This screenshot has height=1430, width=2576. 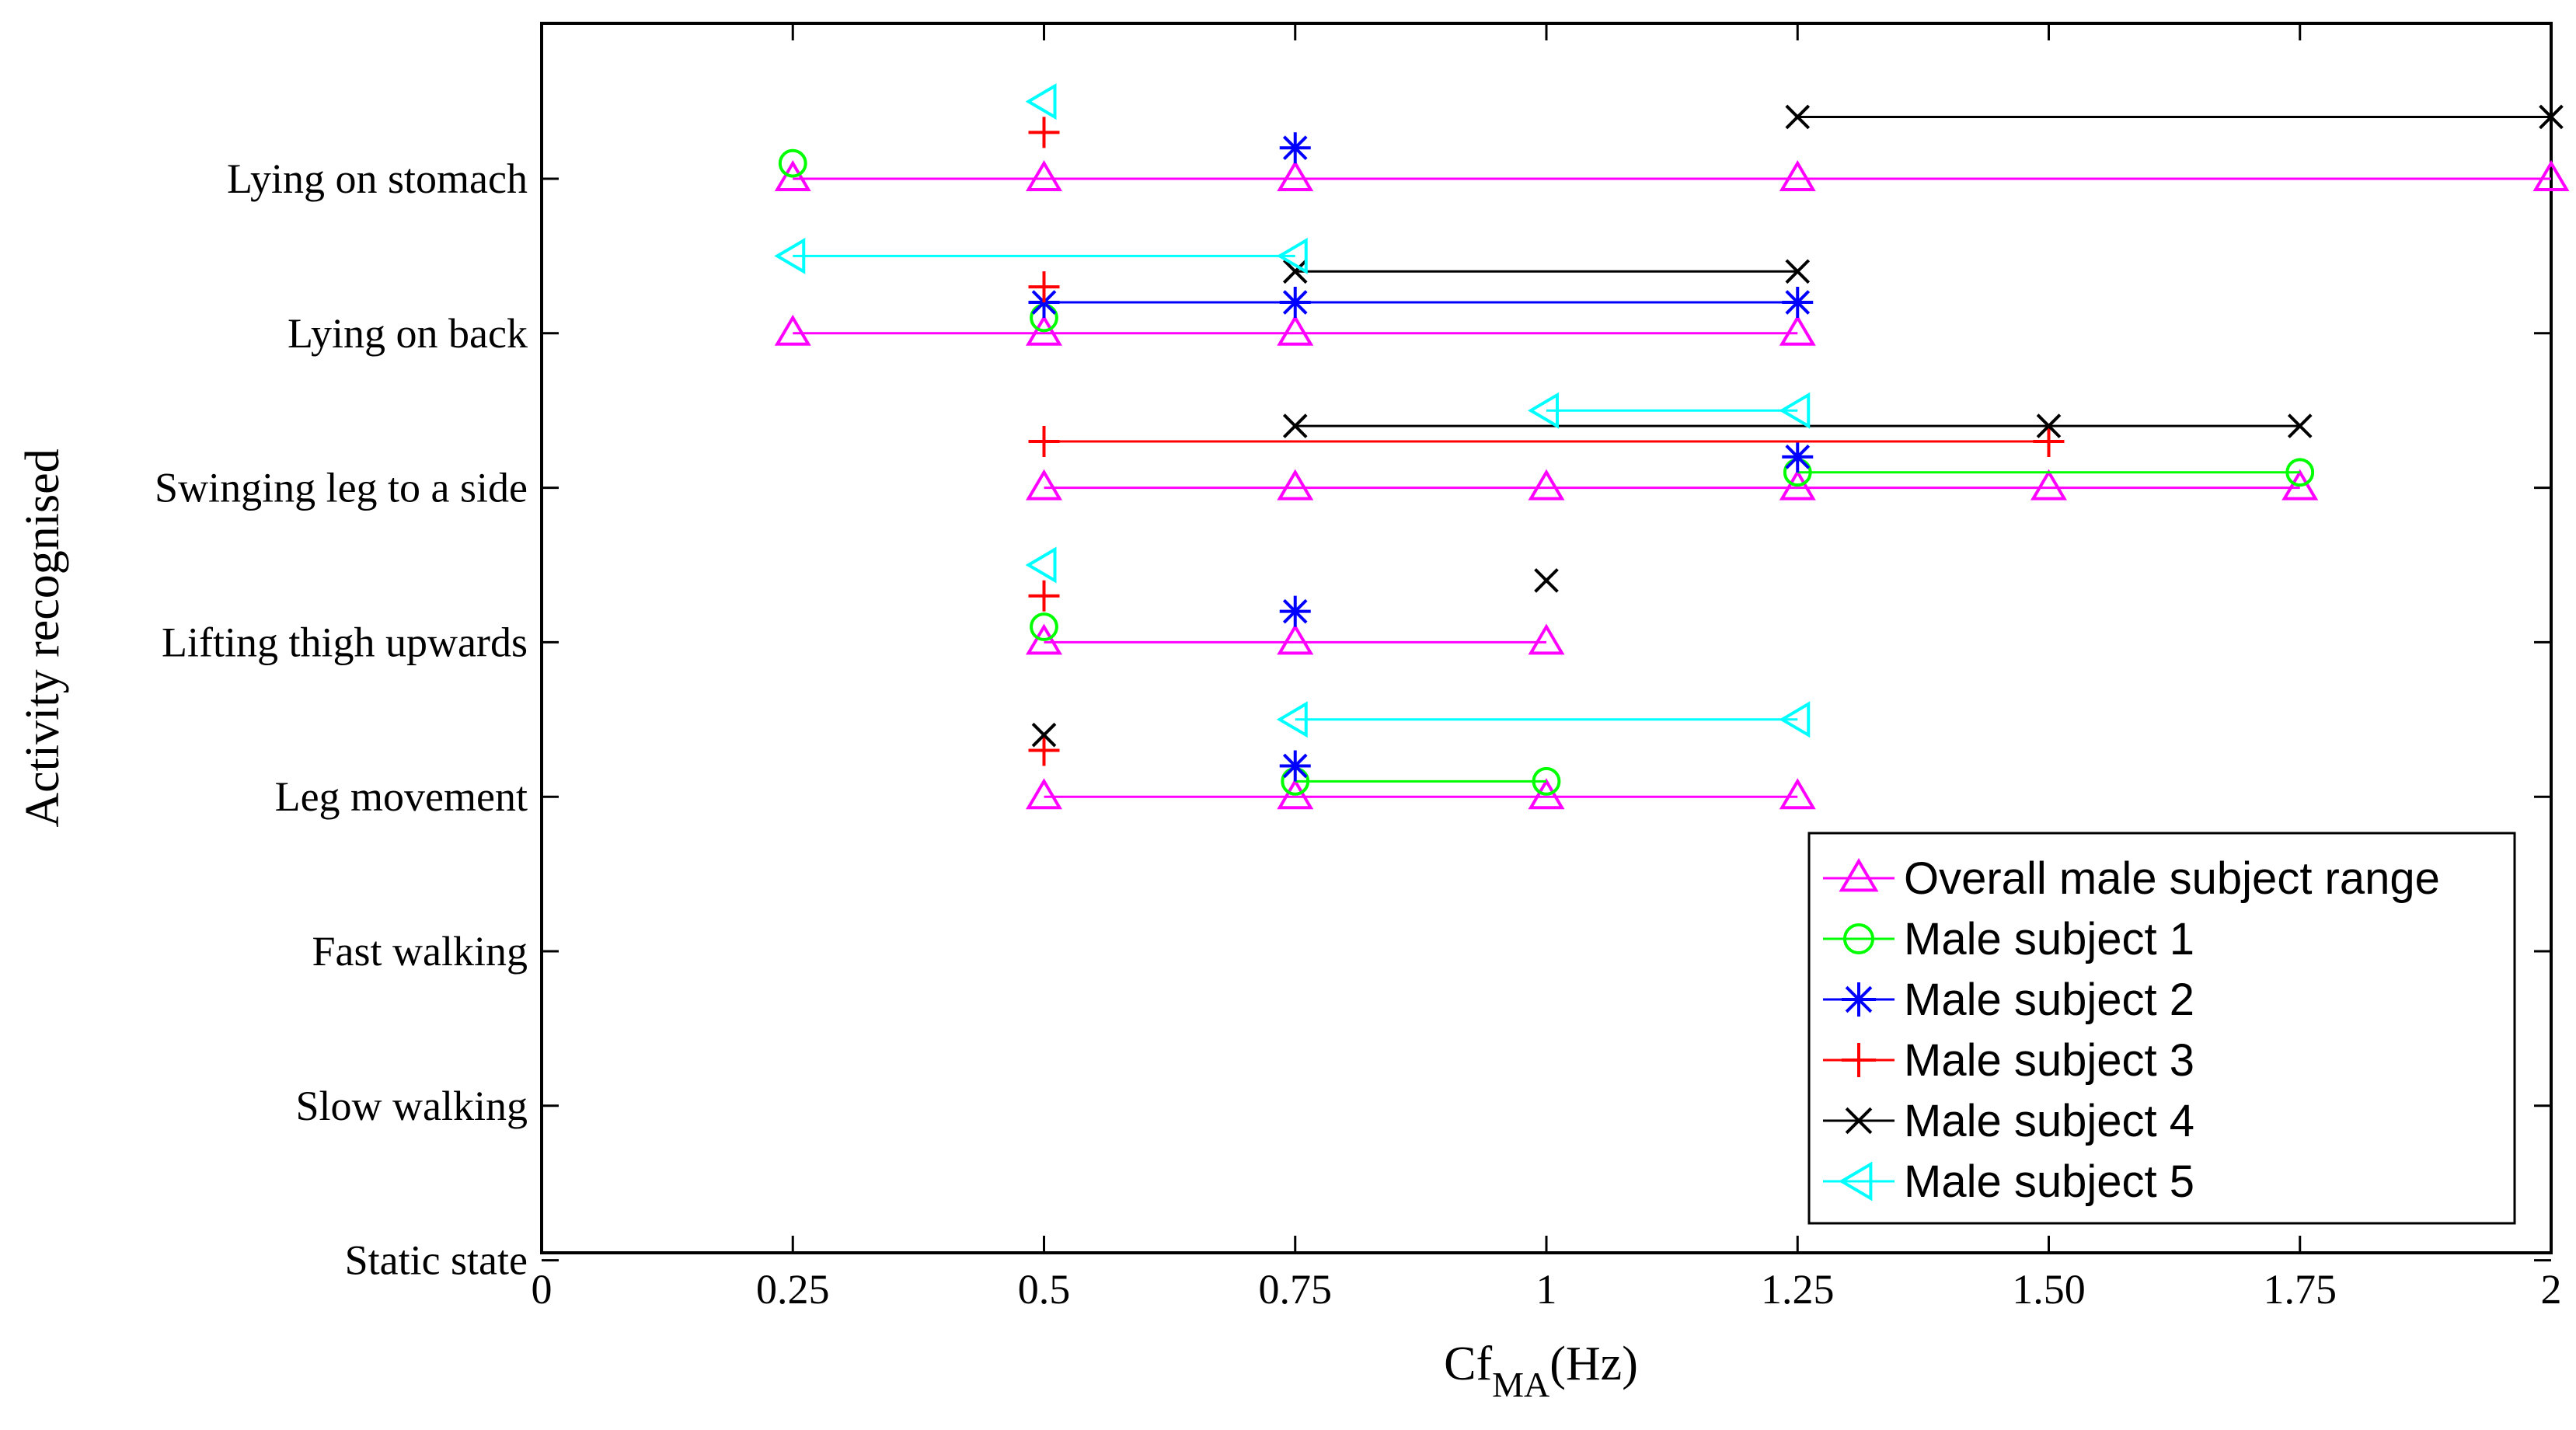 What do you see at coordinates (1041, 565) in the screenshot?
I see `point-male-subject-5-lifting-thigh-upwards` at bounding box center [1041, 565].